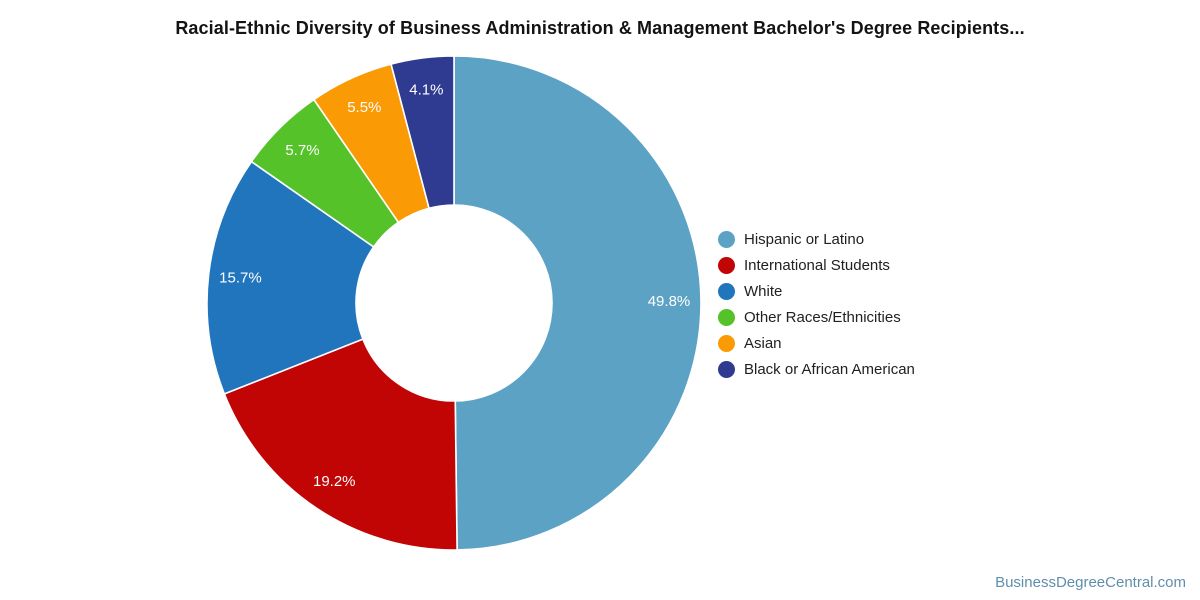 This screenshot has height=600, width=1200. What do you see at coordinates (422, 132) in the screenshot?
I see `pie-slice-black-or-african-american` at bounding box center [422, 132].